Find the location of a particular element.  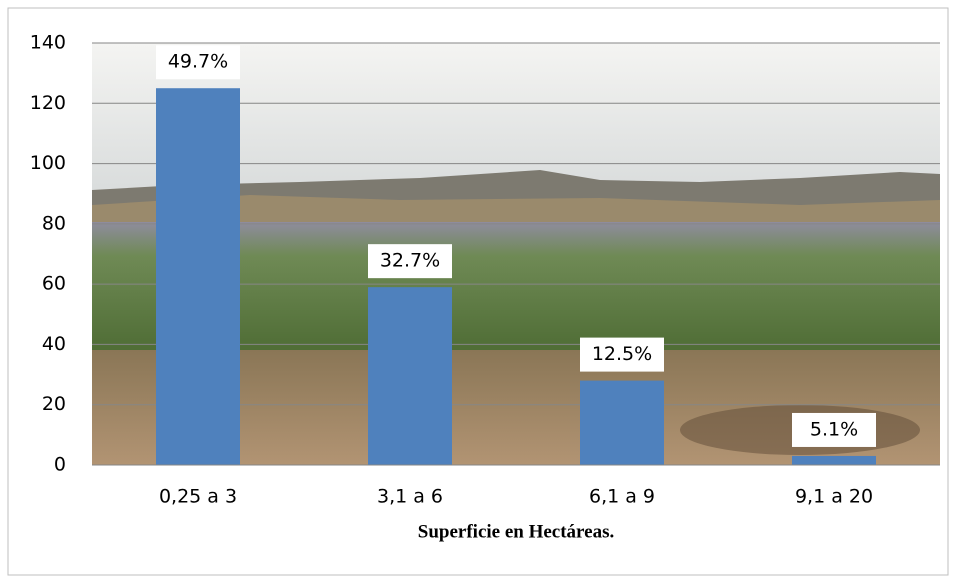

value-label: 32.7% is located at coordinates (410, 261).